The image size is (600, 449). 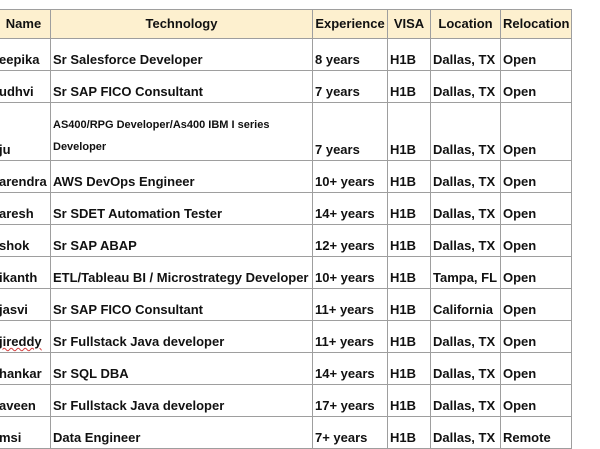 I want to click on cell-location: California, so click(x=465, y=304).